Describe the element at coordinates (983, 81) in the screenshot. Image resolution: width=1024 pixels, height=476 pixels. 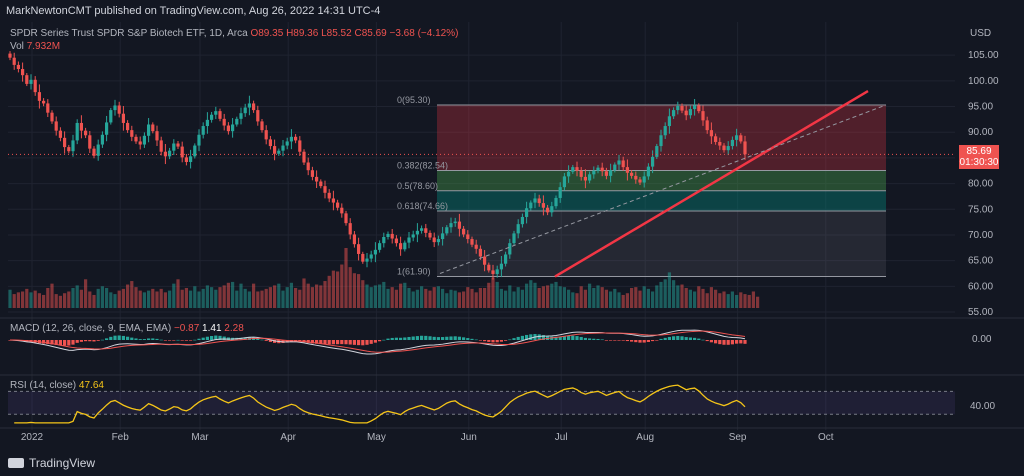
I see `price-tick-label: 100.00` at that location.